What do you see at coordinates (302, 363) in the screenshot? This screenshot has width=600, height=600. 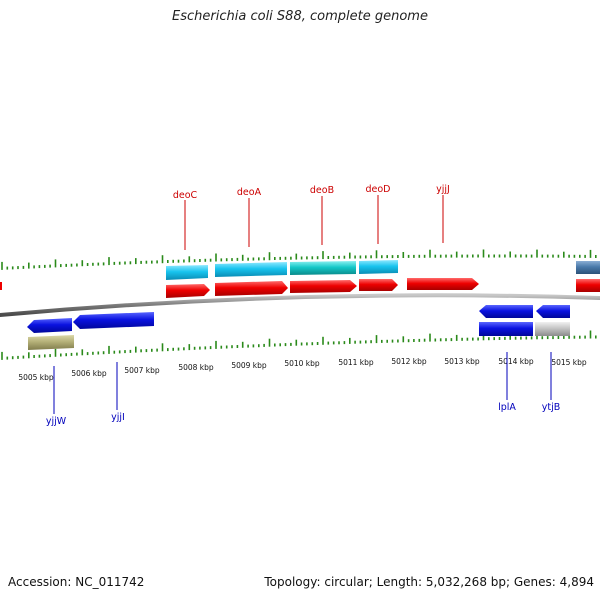 I see `scale-label-5010: 5010 kbp` at bounding box center [302, 363].